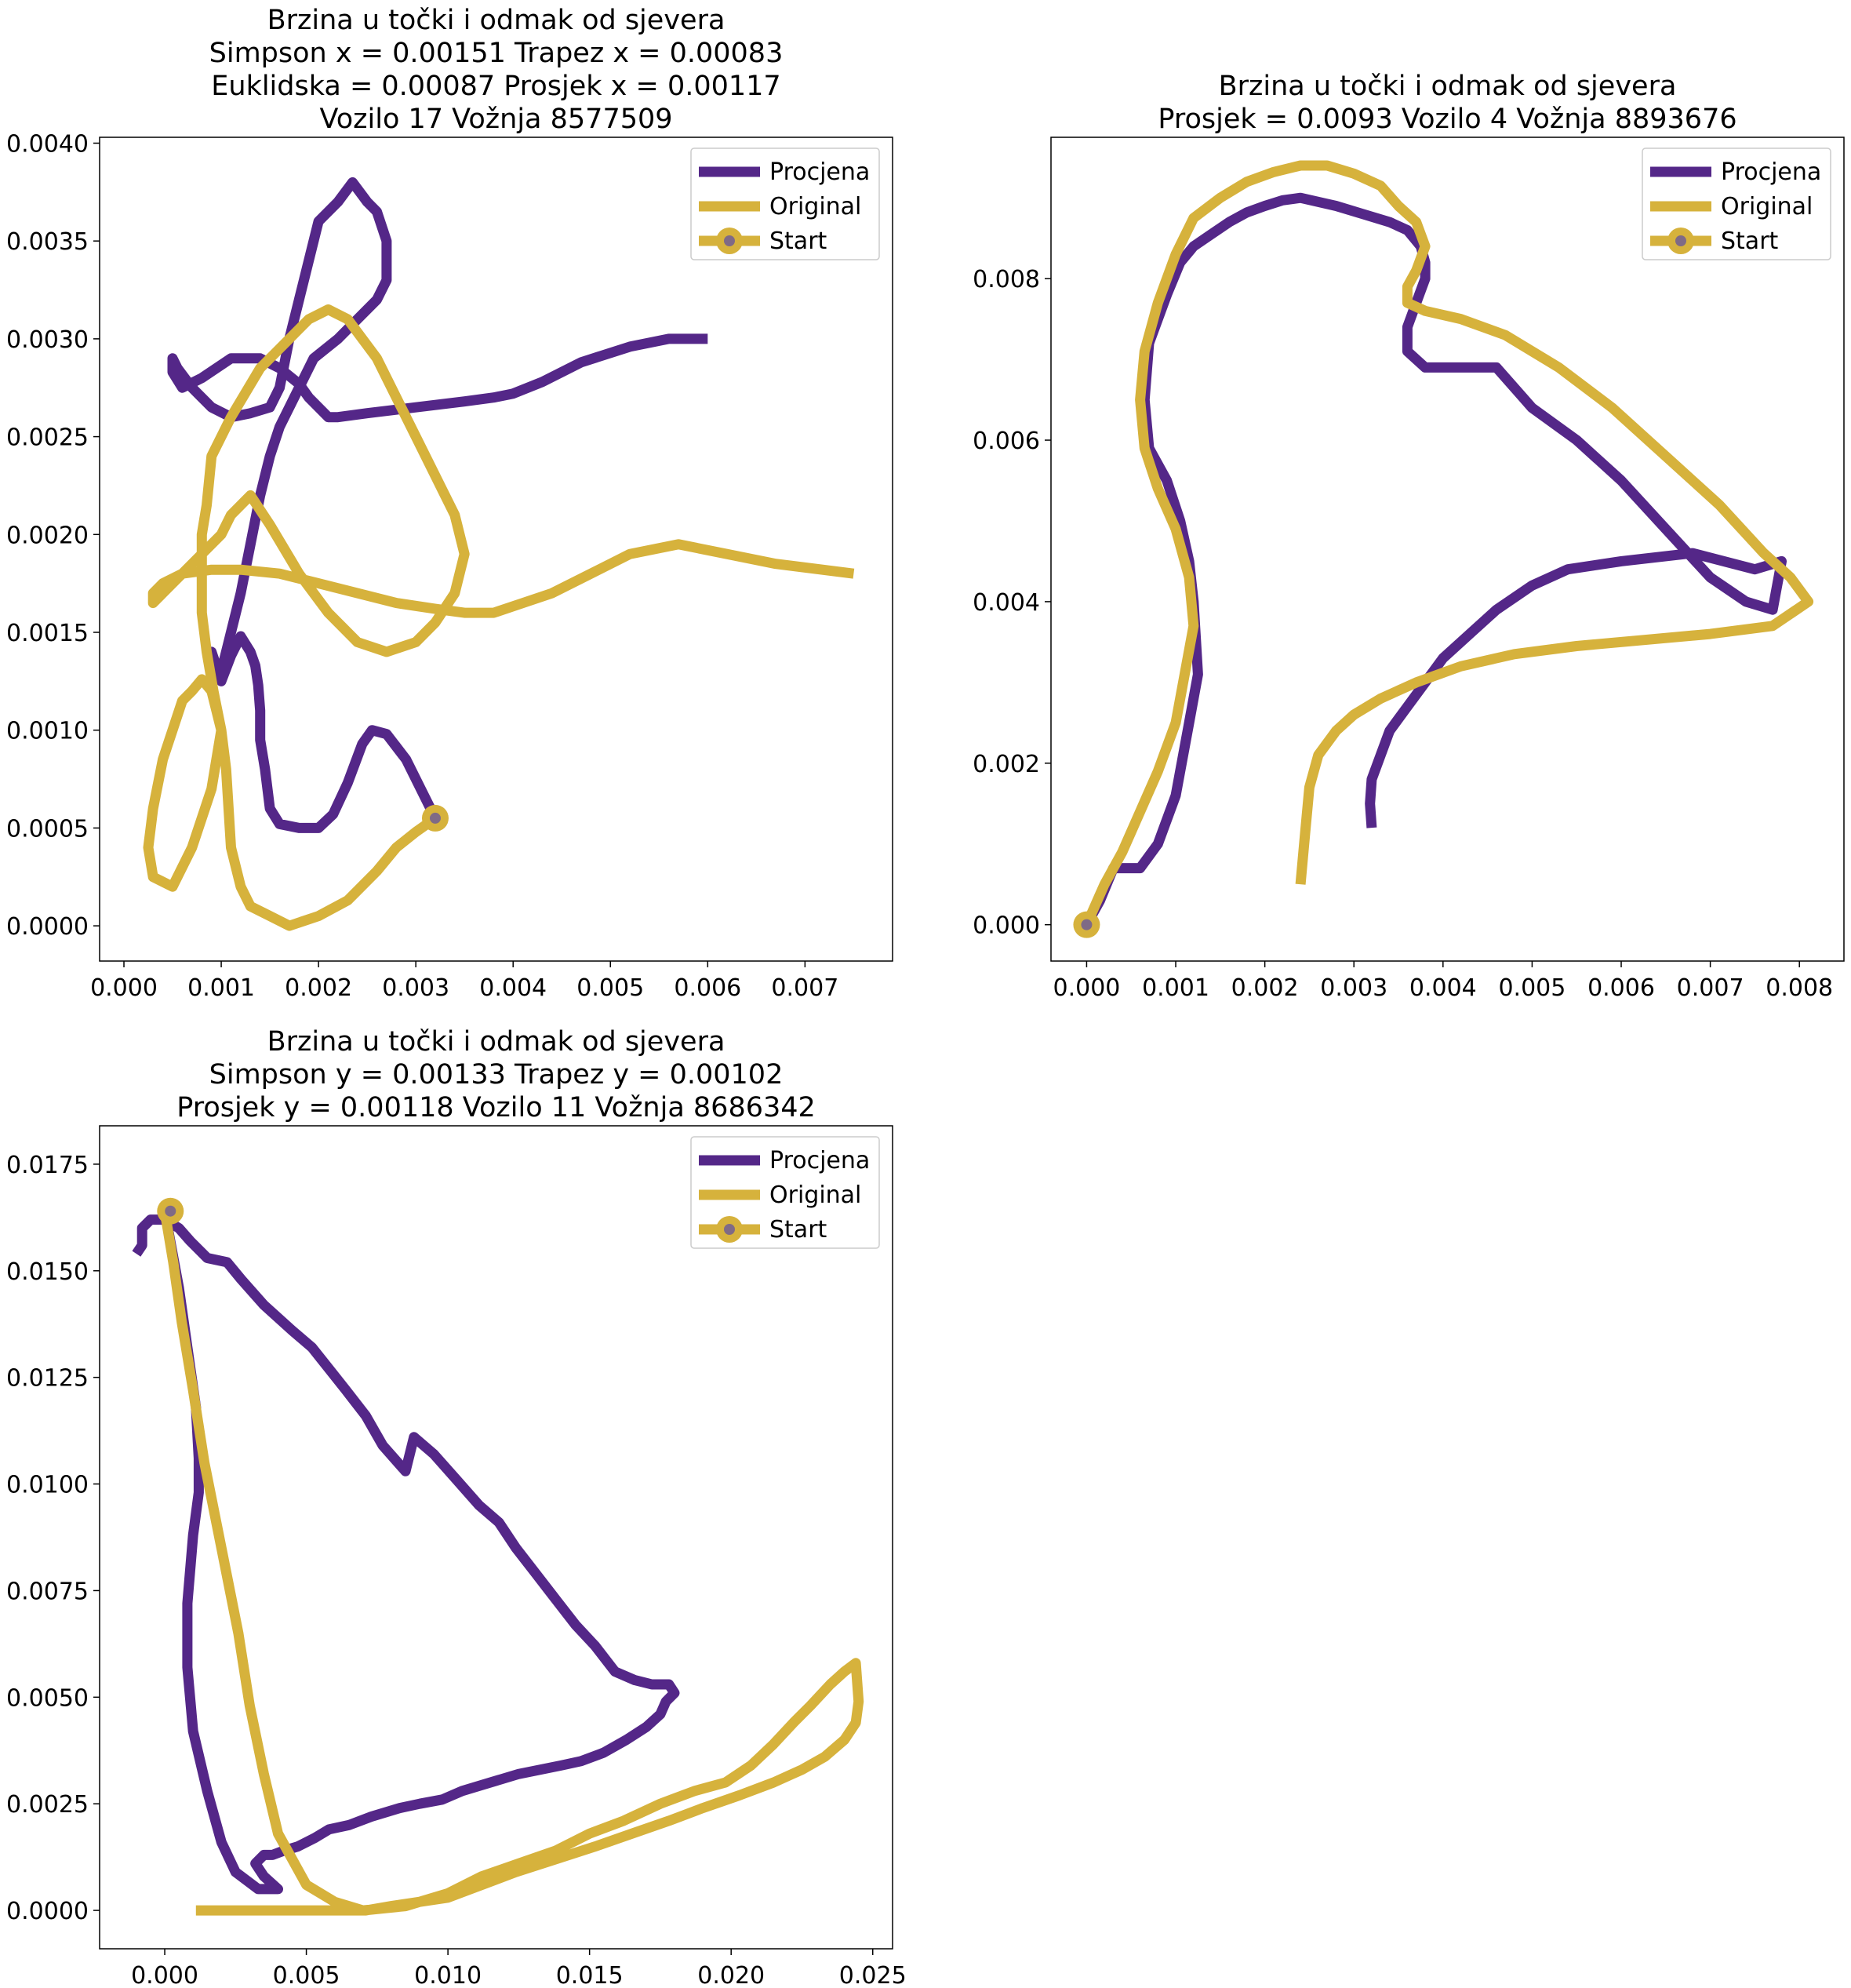 This screenshot has height=1988, width=1851. What do you see at coordinates (47, 1698) in the screenshot?
I see `y-tick-label: 0.0050` at bounding box center [47, 1698].